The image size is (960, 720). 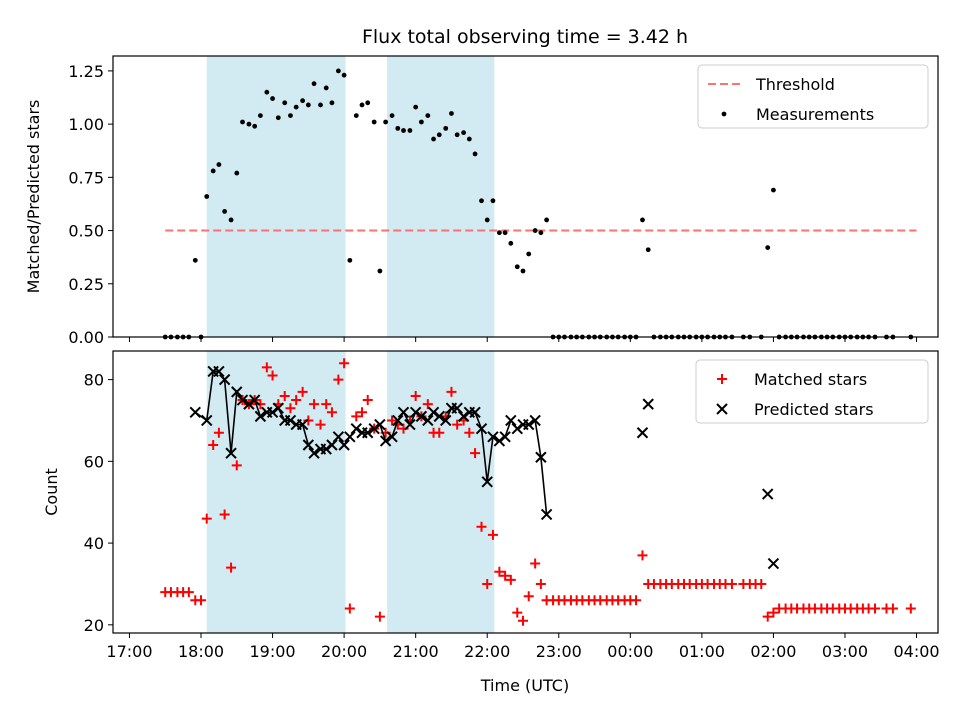 I want to click on y-axis-label: Matched/Predicted stars, so click(x=33, y=197).